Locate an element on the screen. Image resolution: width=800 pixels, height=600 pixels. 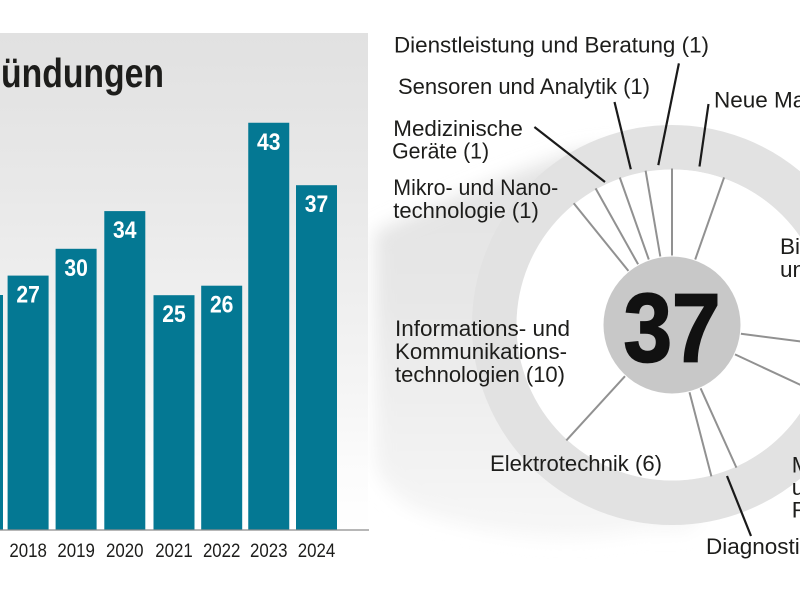
svg-text: 30 is located at coordinates (76, 268).